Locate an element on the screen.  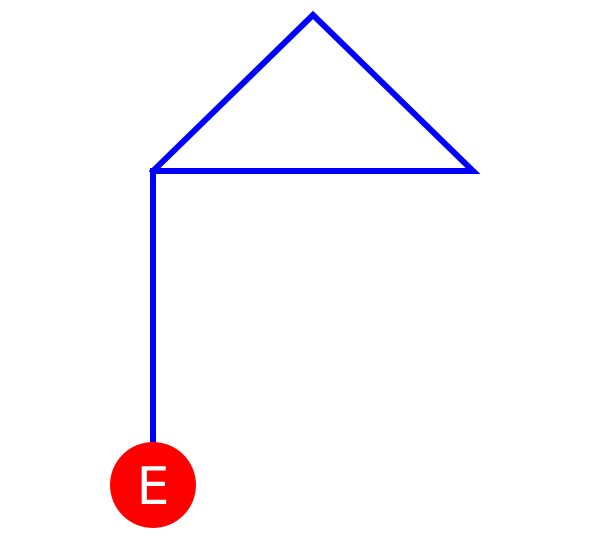
end-marker-circle is located at coordinates (153, 485).